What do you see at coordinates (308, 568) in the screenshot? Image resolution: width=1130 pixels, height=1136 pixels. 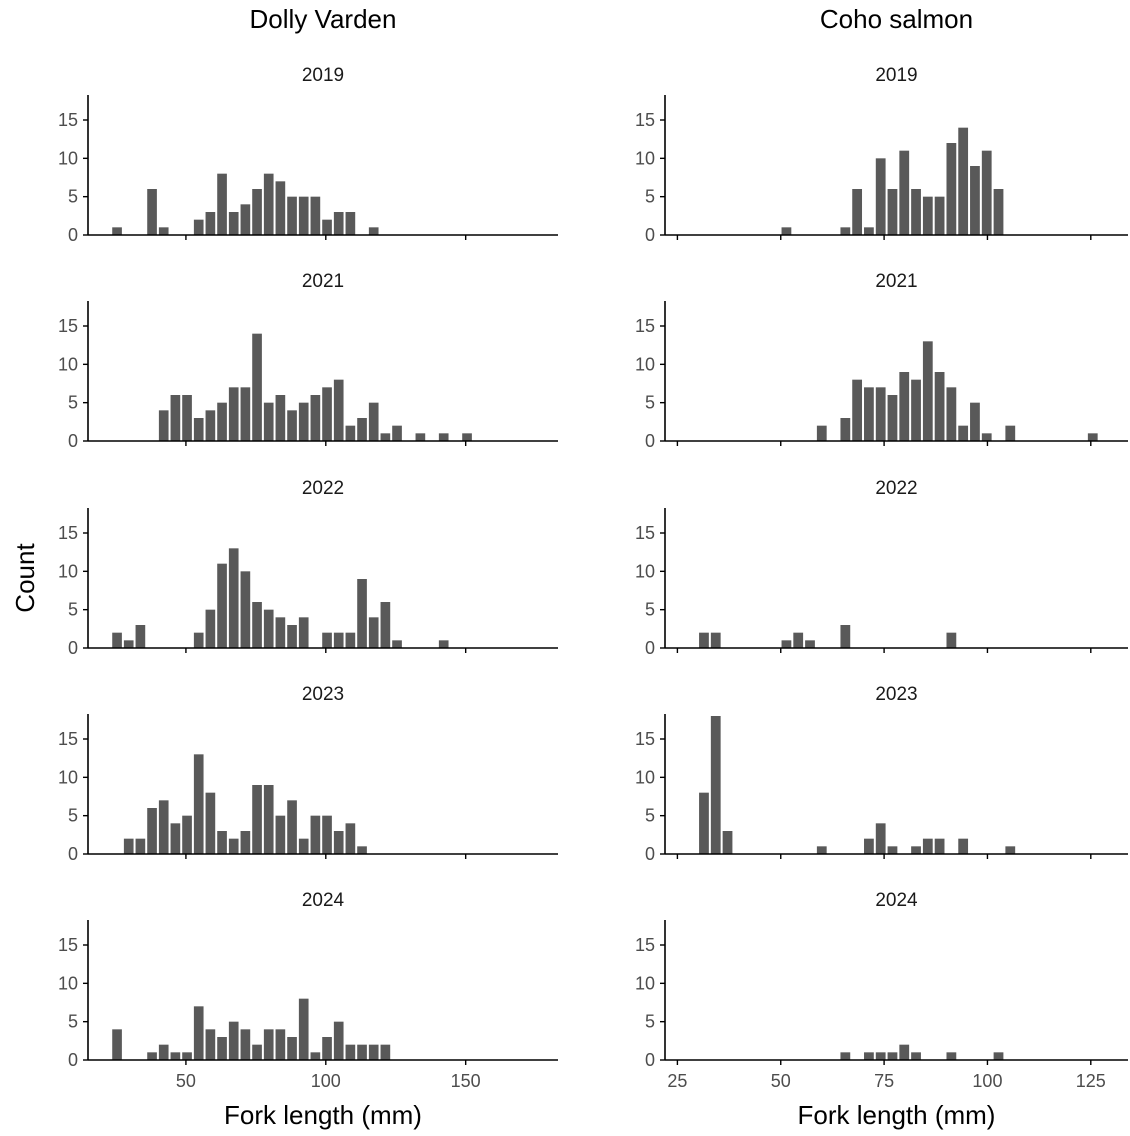 I see `panel-dolly-varden-2022: 2022 0 5 10 15` at bounding box center [308, 568].